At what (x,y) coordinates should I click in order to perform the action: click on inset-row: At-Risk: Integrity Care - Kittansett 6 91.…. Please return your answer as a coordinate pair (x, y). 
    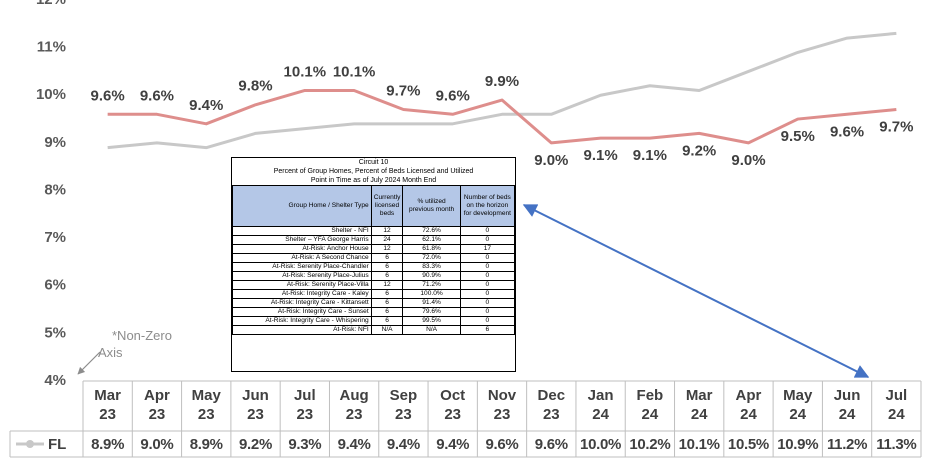
    Looking at the image, I should click on (374, 303).